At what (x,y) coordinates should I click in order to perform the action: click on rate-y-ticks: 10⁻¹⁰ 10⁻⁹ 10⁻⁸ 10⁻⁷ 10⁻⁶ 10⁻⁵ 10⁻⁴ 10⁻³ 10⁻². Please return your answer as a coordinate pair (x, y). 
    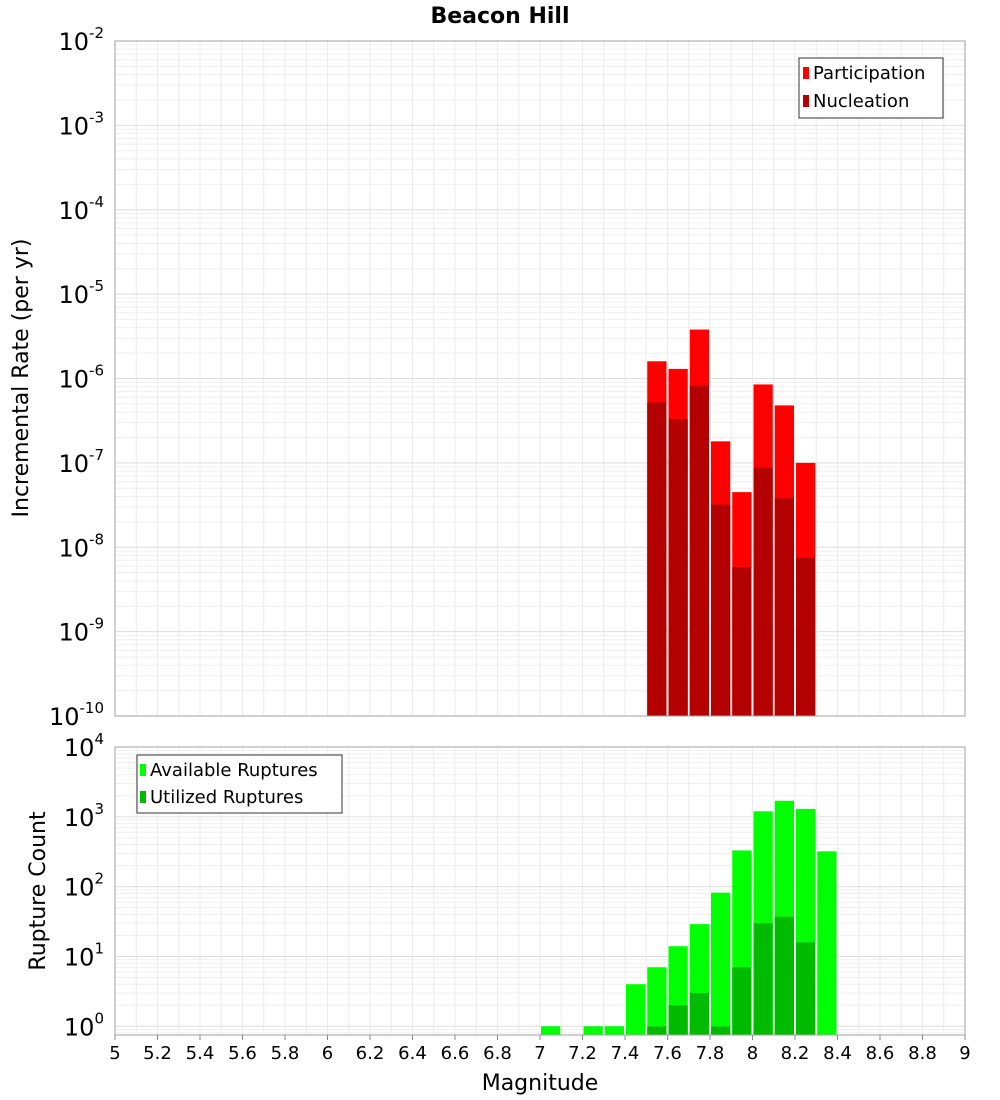
    Looking at the image, I should click on (76, 377).